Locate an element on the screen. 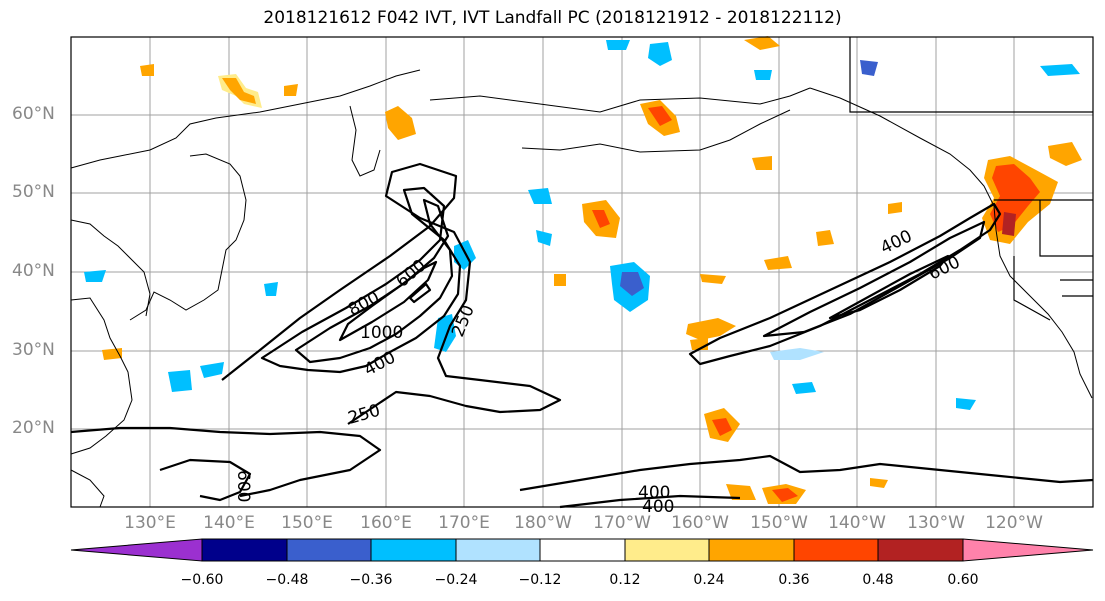 The image size is (1105, 601). longitude-label: 130°W is located at coordinates (936, 523).